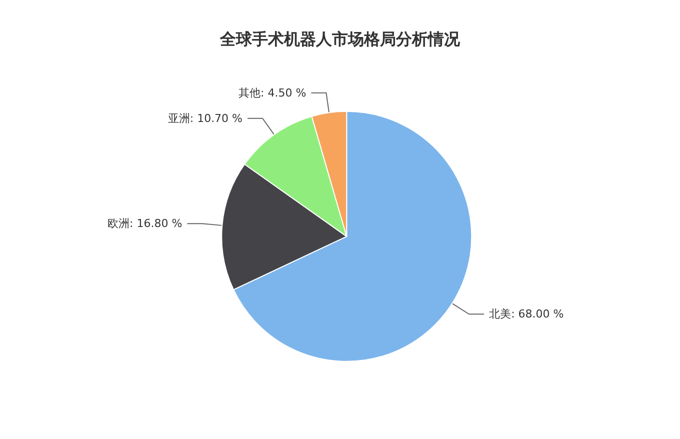  Describe the element at coordinates (340, 39) in the screenshot. I see `chart-title: 全球手术机器人市场格局分析情况` at that location.